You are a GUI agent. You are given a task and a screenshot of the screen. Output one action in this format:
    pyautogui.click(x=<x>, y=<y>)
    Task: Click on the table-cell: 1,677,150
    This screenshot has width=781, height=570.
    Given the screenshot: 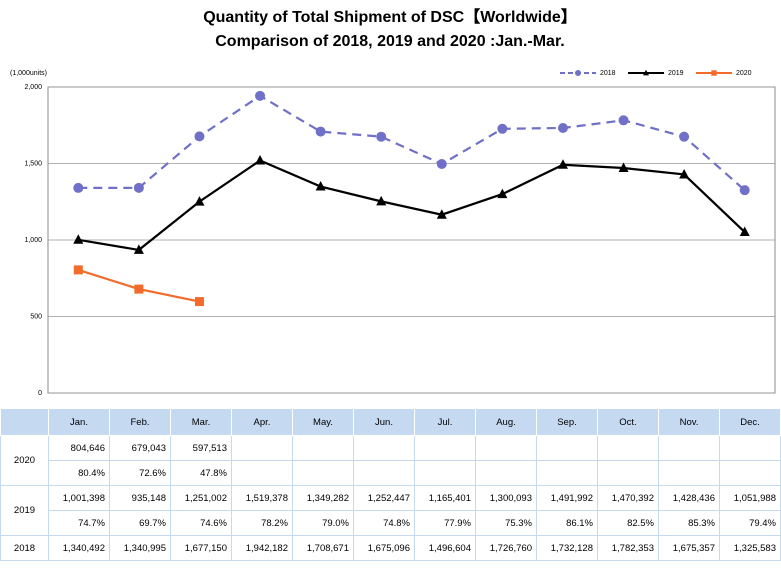 What is the action you would take?
    pyautogui.click(x=201, y=548)
    